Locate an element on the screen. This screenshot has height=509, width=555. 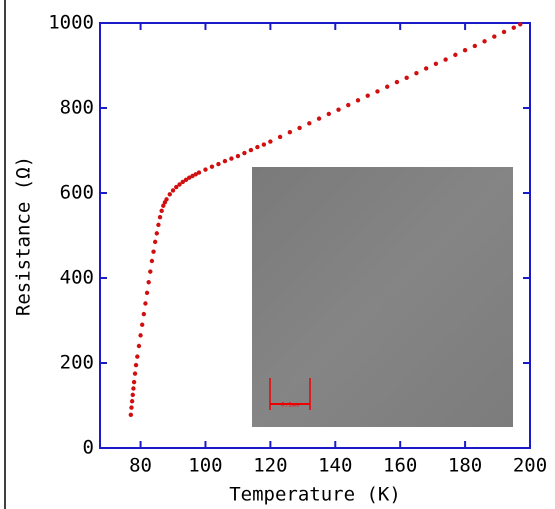
x-tick-label: 160 is located at coordinates (400, 466).